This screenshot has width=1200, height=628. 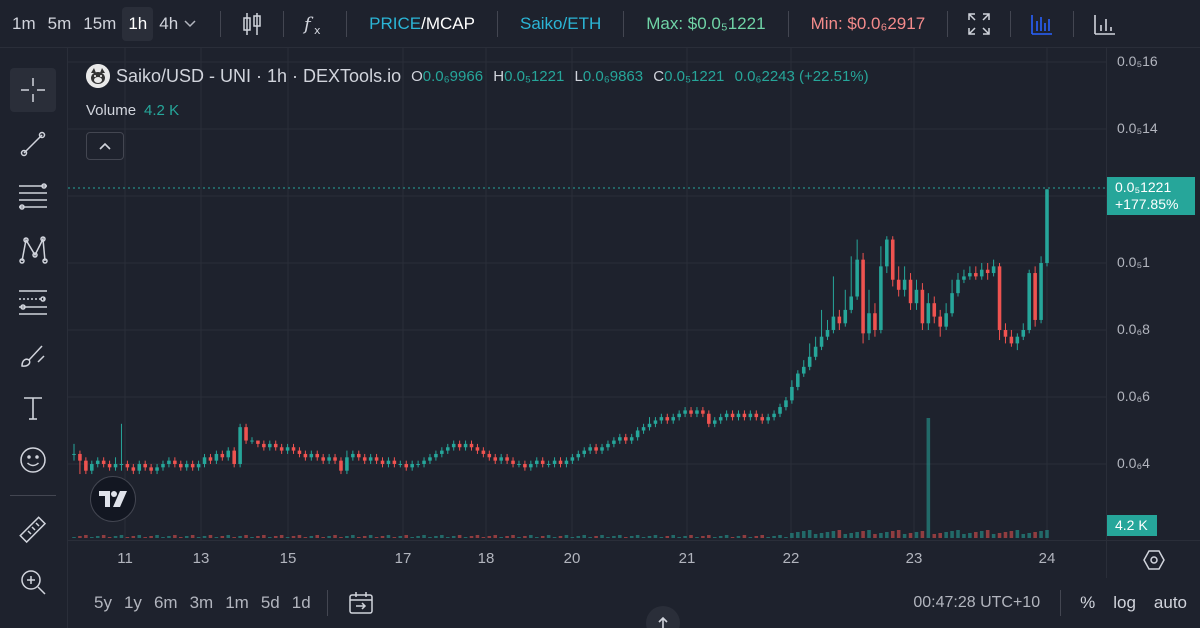 What do you see at coordinates (33, 530) in the screenshot?
I see `ruler-icon` at bounding box center [33, 530].